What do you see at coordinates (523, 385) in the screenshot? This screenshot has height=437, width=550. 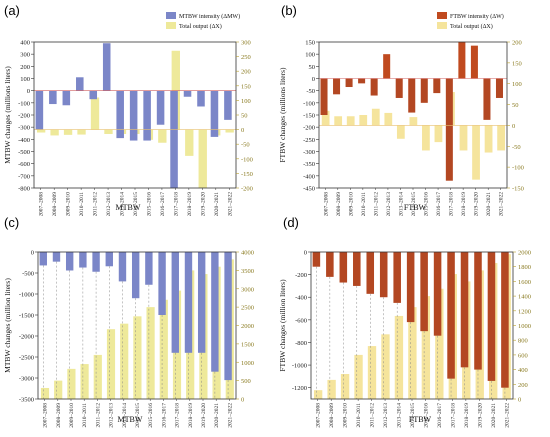 I see `y2-tick-label: 200` at bounding box center [523, 385].